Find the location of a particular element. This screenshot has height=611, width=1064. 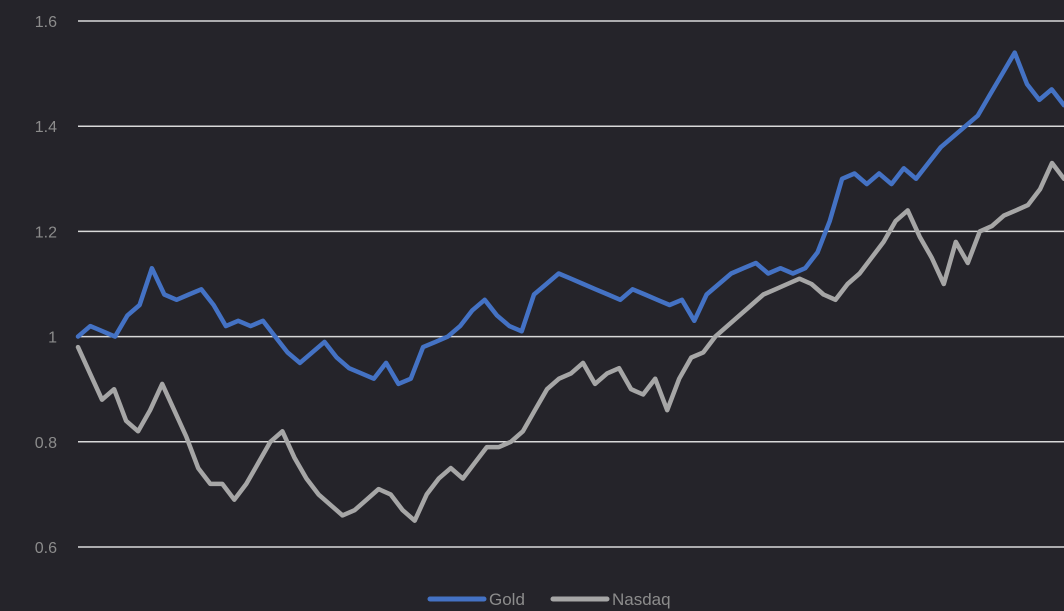

y-tick-label: 0.6 is located at coordinates (46, 548).